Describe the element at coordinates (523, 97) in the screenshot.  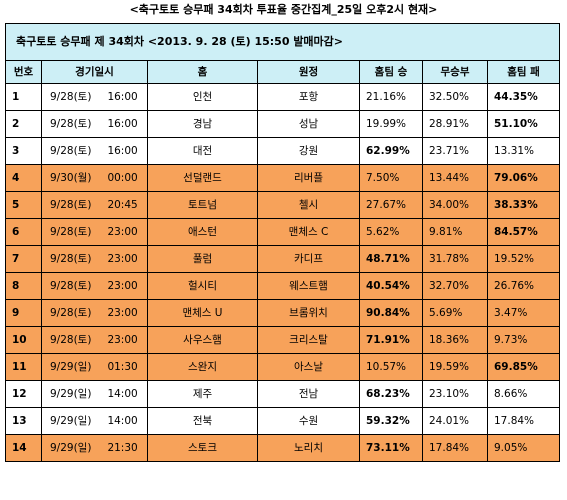
I see `home-lose-rate: 44.35%` at that location.